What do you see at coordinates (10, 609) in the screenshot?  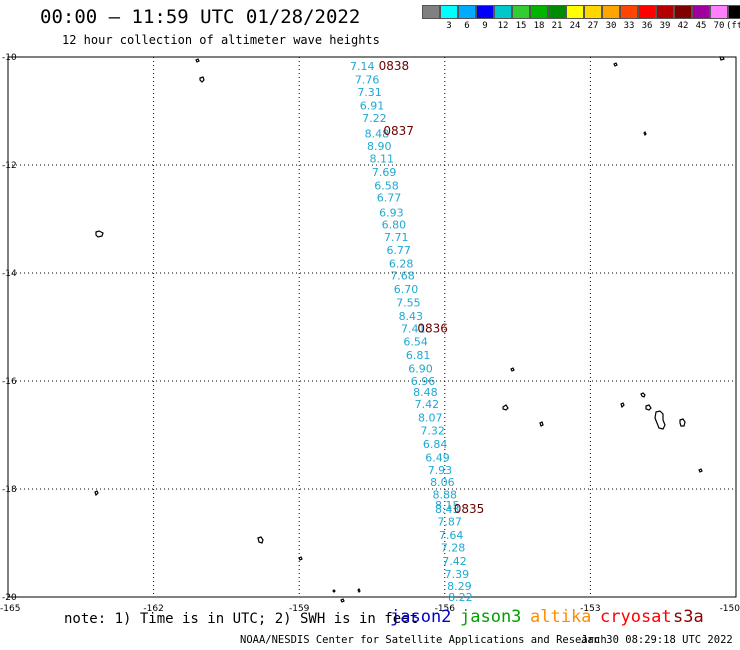 I see `lon-tick-label: -165` at bounding box center [10, 609].